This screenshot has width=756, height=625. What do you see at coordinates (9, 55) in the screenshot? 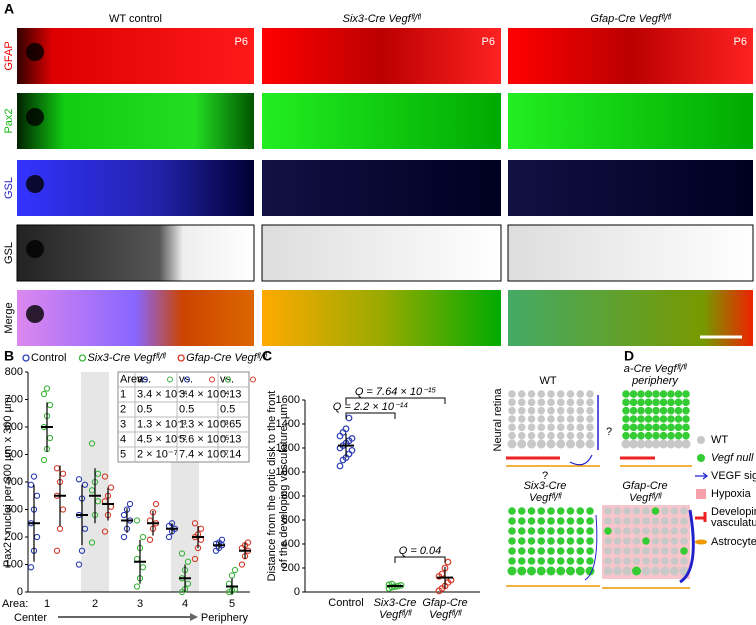
I see `row-label: GFAP` at bounding box center [9, 55].